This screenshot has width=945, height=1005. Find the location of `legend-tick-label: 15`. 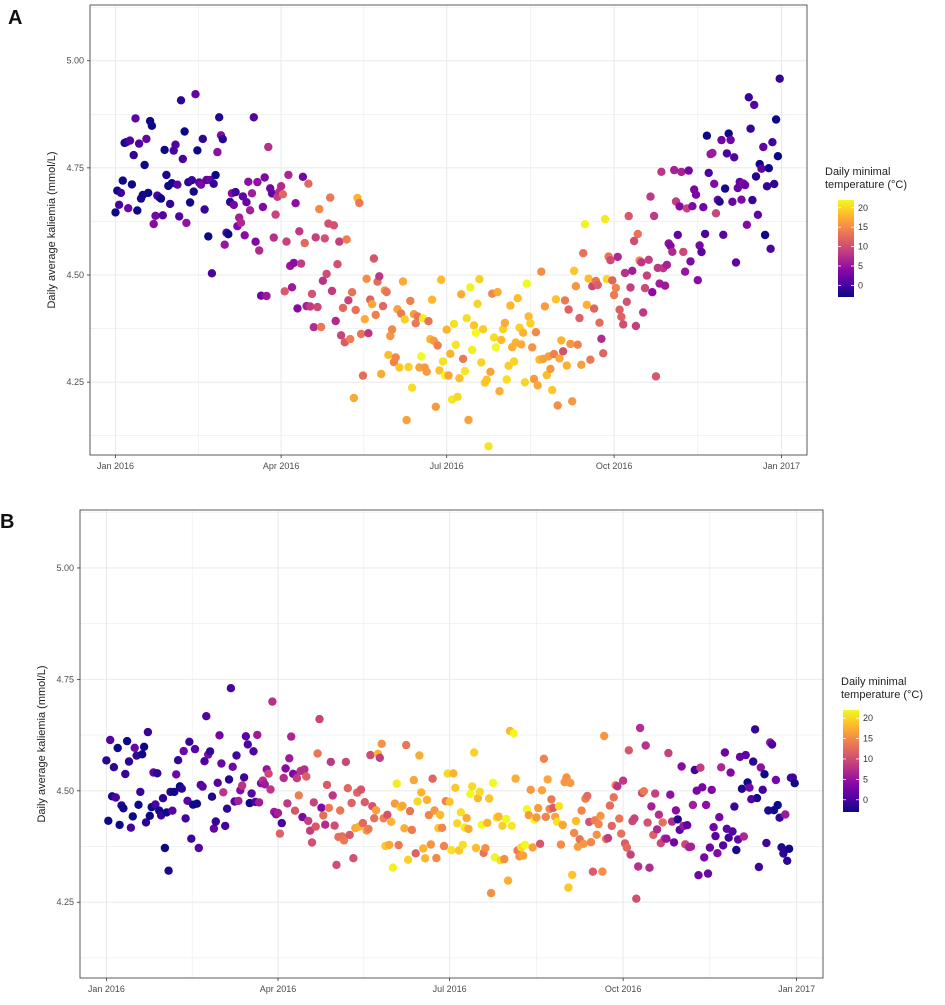

legend-tick-label: 15 is located at coordinates (868, 739).